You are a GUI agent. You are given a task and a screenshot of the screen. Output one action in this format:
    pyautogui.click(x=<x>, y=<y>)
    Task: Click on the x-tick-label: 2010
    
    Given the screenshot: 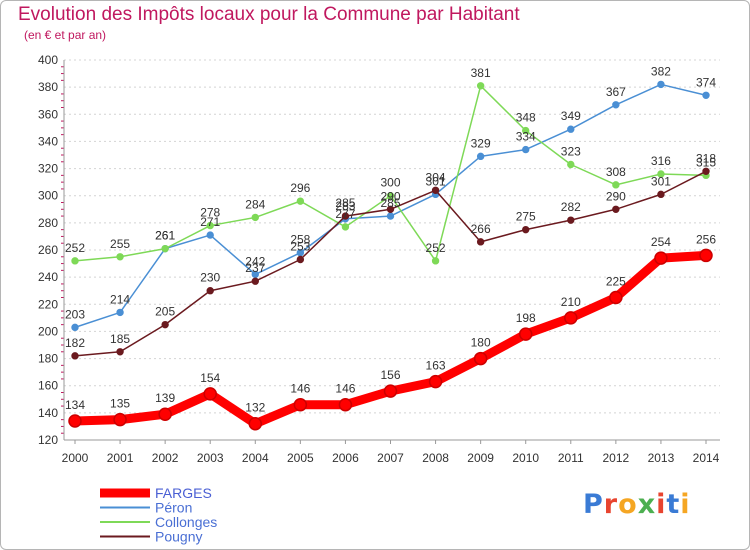 What is the action you would take?
    pyautogui.click(x=525, y=458)
    